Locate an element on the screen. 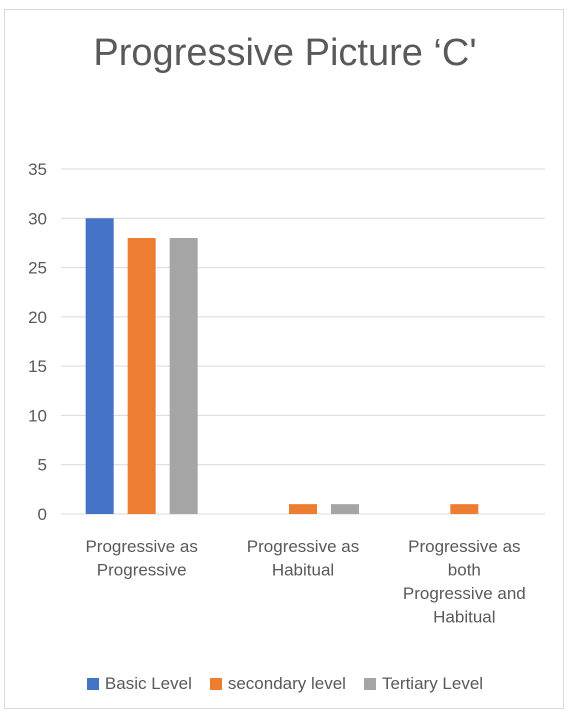 This screenshot has height=718, width=570. chart-legend: Basic Level secondary level Tertiary Level is located at coordinates (285, 684).